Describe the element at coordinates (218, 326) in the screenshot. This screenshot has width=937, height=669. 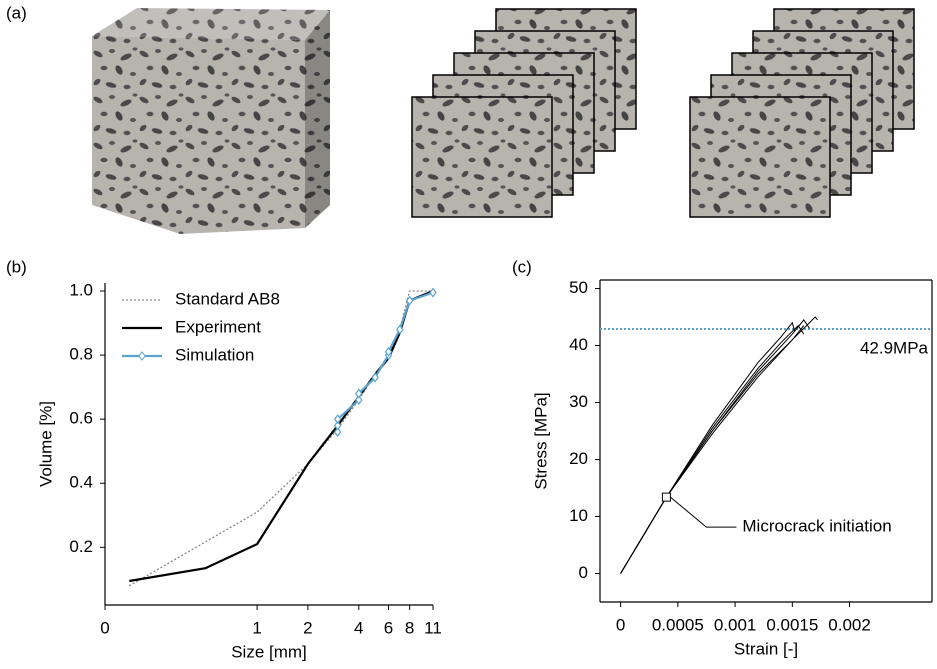
I see `legend-label: Experiment` at that location.